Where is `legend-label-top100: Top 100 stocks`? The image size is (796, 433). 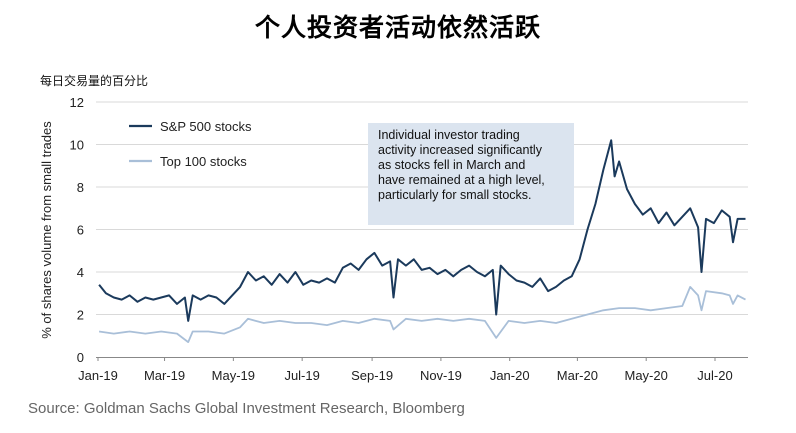
legend-label-top100: Top 100 stocks is located at coordinates (203, 161).